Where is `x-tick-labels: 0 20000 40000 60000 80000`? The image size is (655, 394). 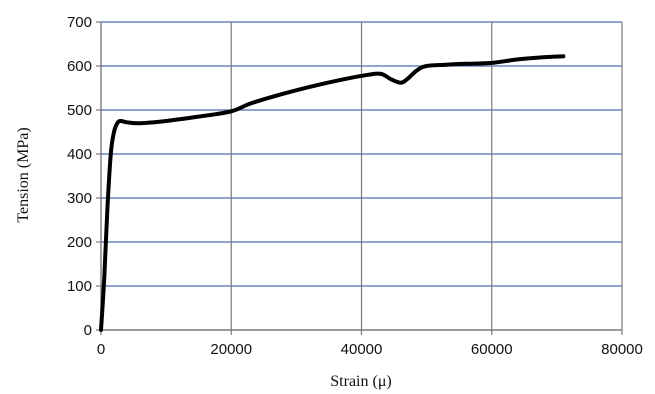
x-tick-labels: 0 20000 40000 60000 80000 is located at coordinates (370, 349).